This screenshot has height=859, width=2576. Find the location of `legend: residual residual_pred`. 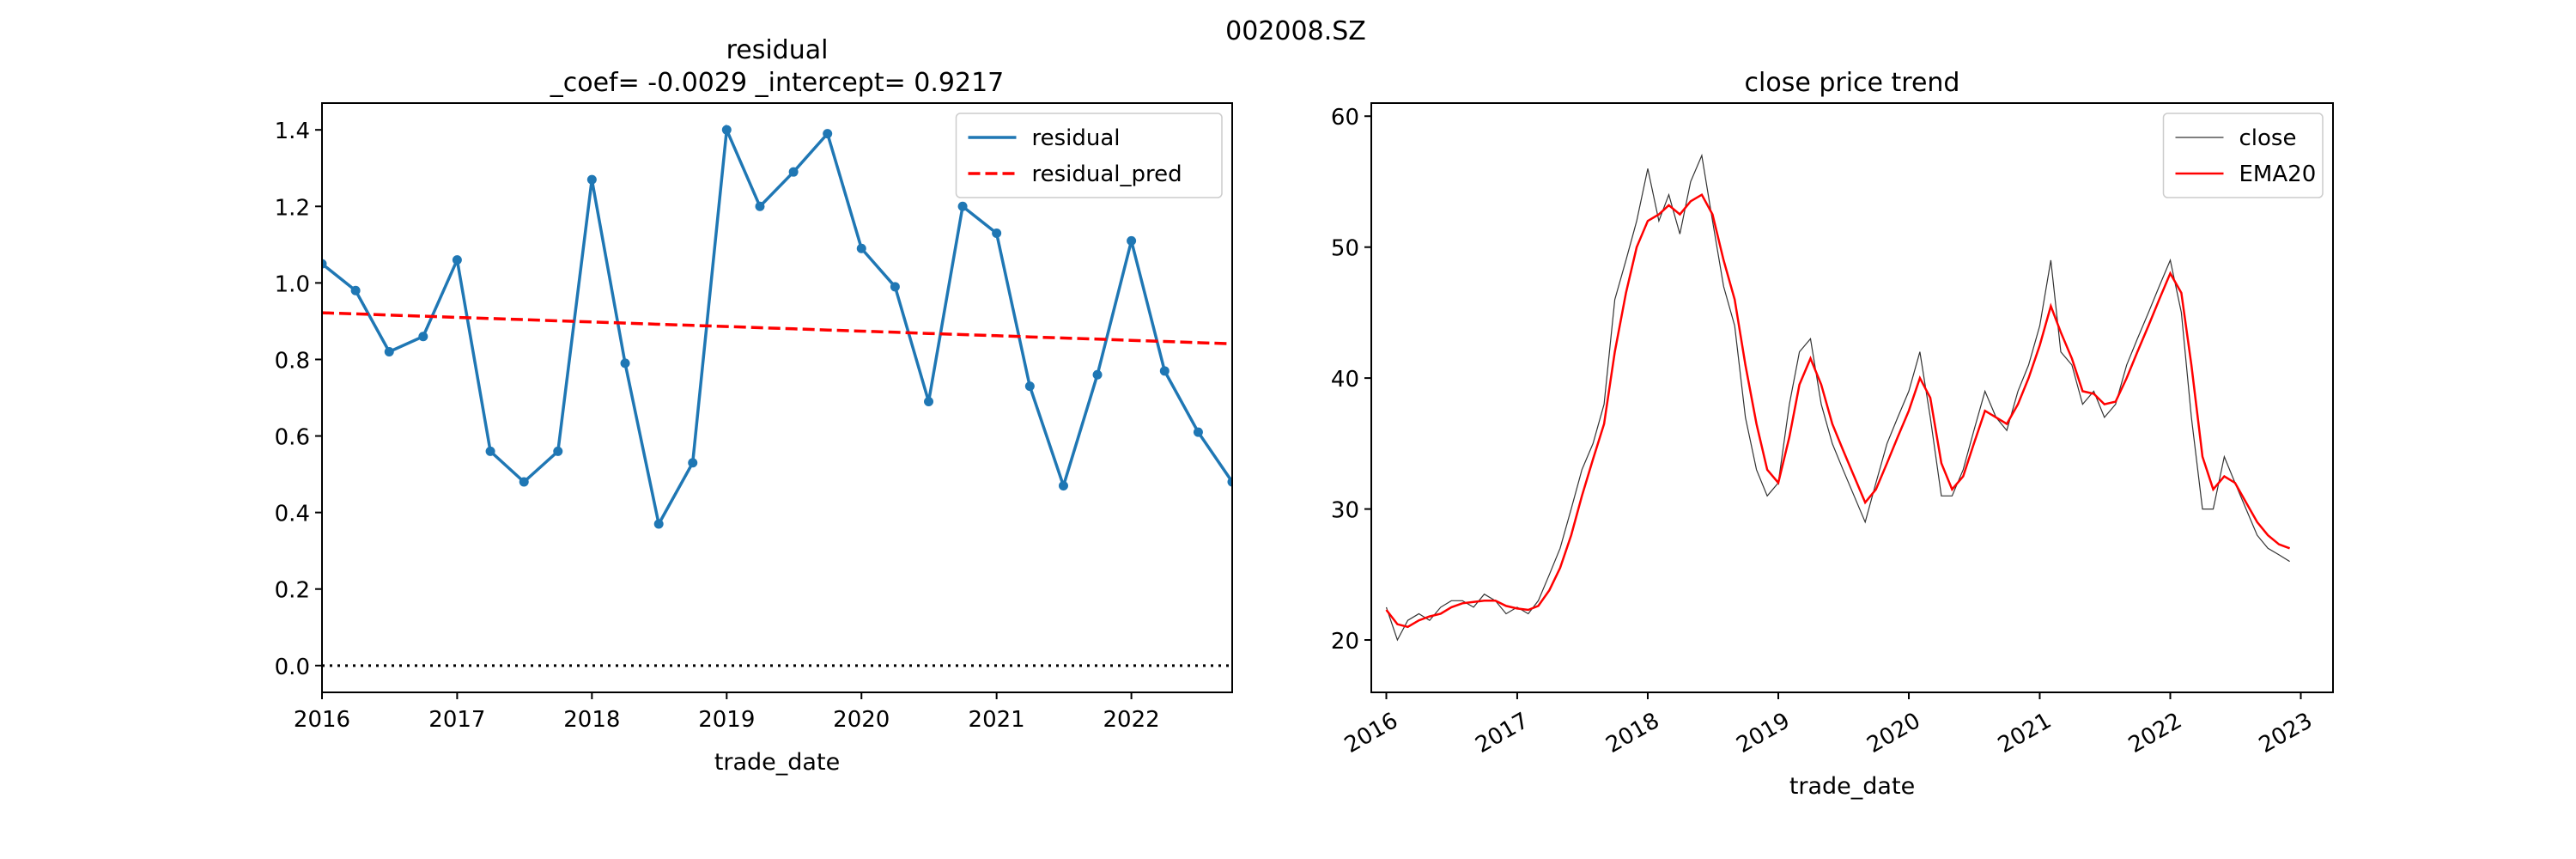

legend: residual residual_pred is located at coordinates (1089, 156).